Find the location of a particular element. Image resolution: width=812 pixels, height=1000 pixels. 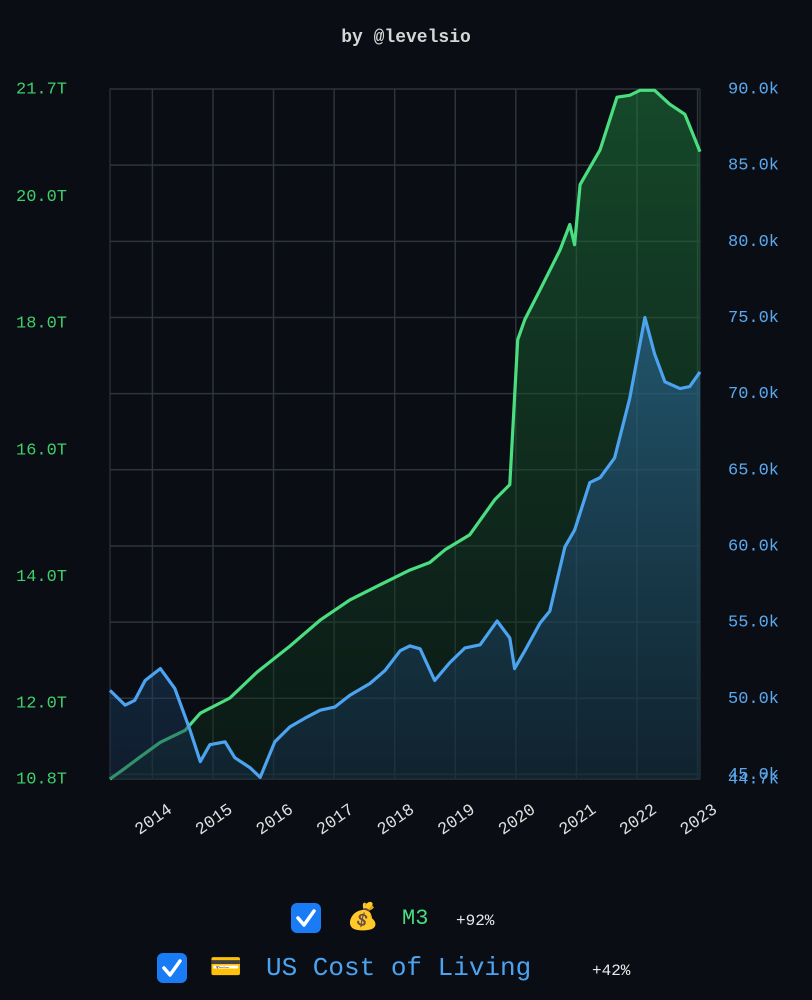

x-tick-label: 2023 is located at coordinates (699, 820).